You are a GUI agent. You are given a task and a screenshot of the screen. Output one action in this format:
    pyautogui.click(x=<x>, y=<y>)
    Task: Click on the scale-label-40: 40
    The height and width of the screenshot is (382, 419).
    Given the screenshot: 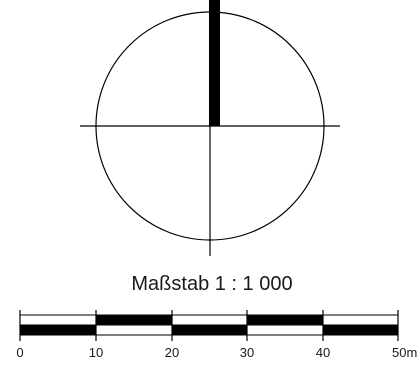 What is the action you would take?
    pyautogui.click(x=323, y=352)
    